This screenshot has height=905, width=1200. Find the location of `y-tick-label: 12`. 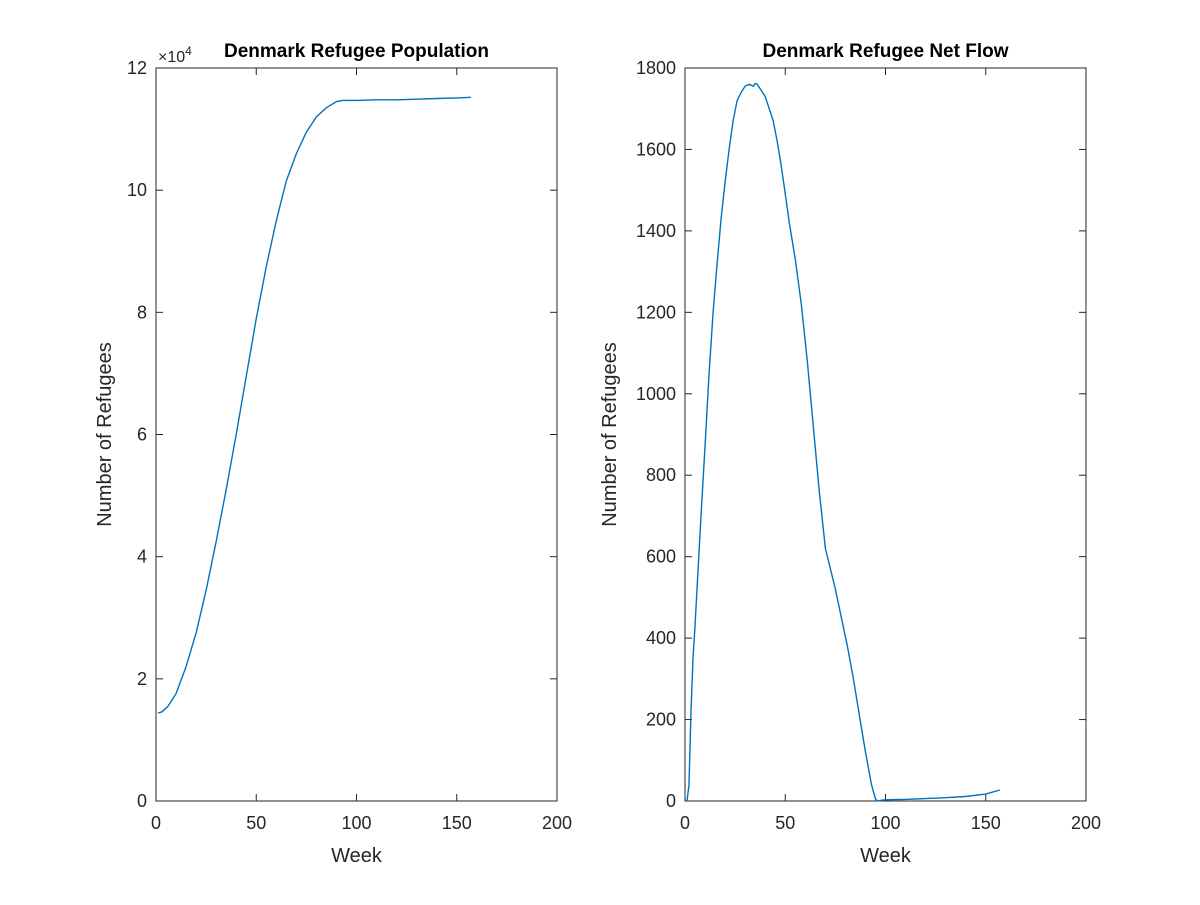

y-tick-label: 12 is located at coordinates (137, 68).